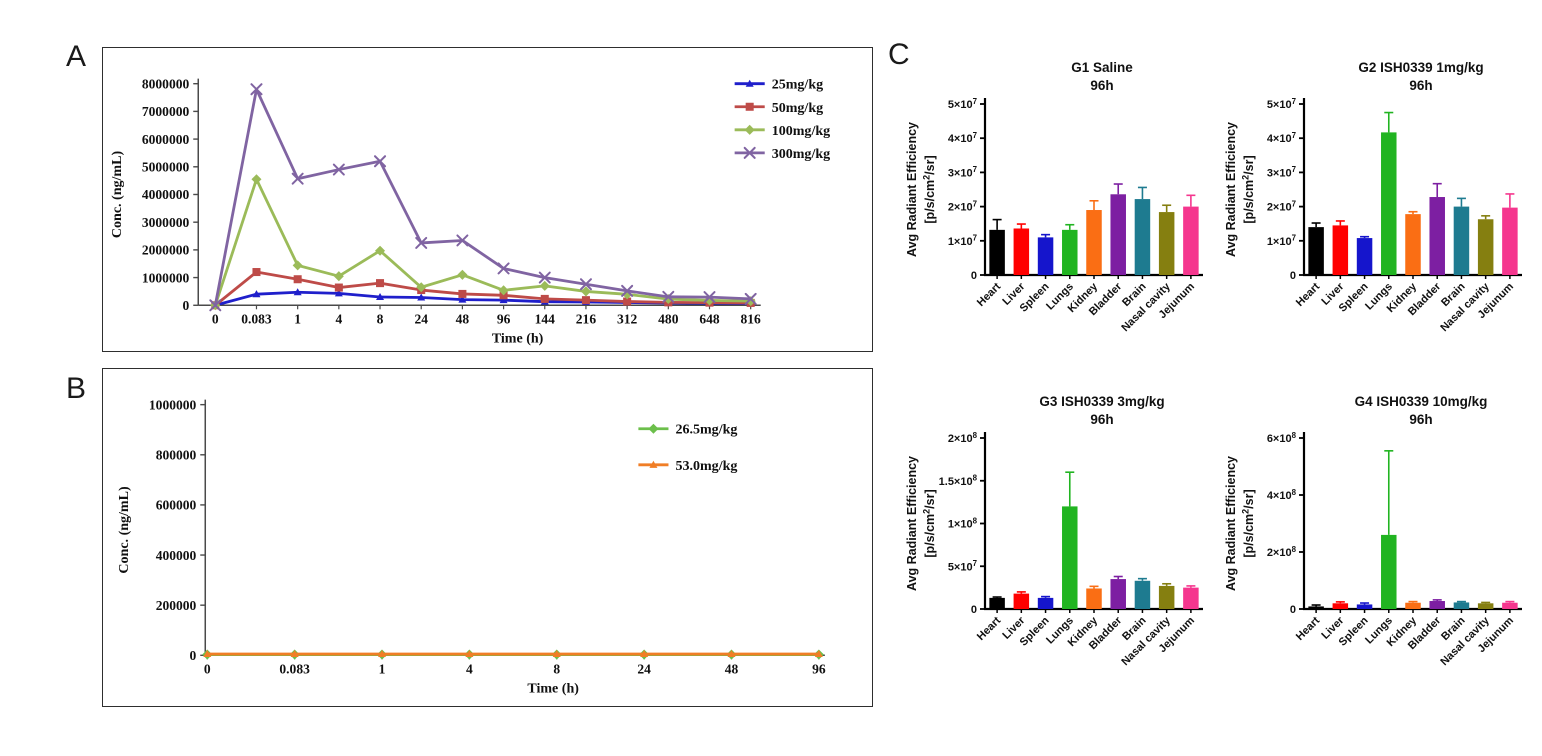 This screenshot has height=756, width=1542. Describe the element at coordinates (1420, 67) in the screenshot. I see `svg-text: G2 ISH0339 1mg/kg` at that location.